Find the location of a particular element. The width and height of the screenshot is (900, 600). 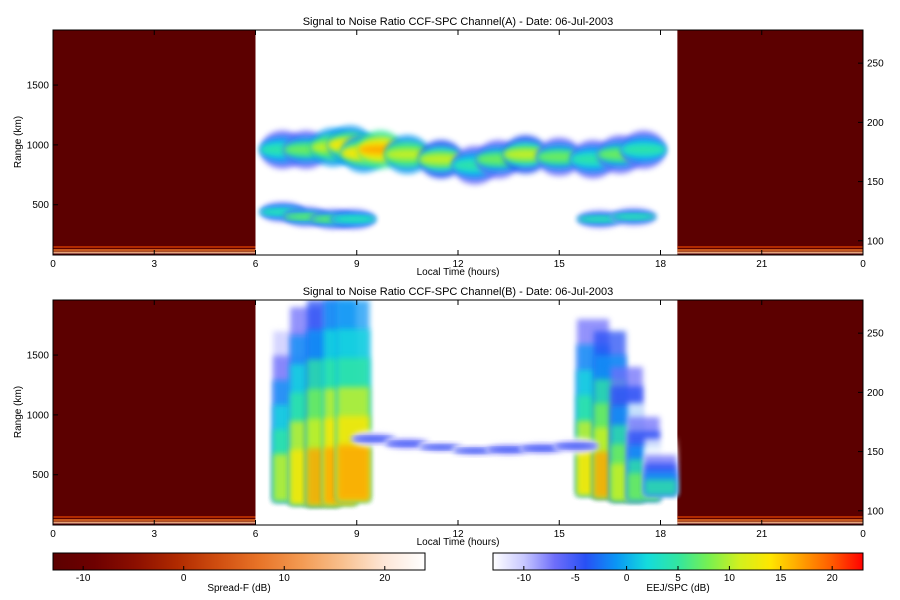

eej-colorbar-gradient is located at coordinates (678, 561).